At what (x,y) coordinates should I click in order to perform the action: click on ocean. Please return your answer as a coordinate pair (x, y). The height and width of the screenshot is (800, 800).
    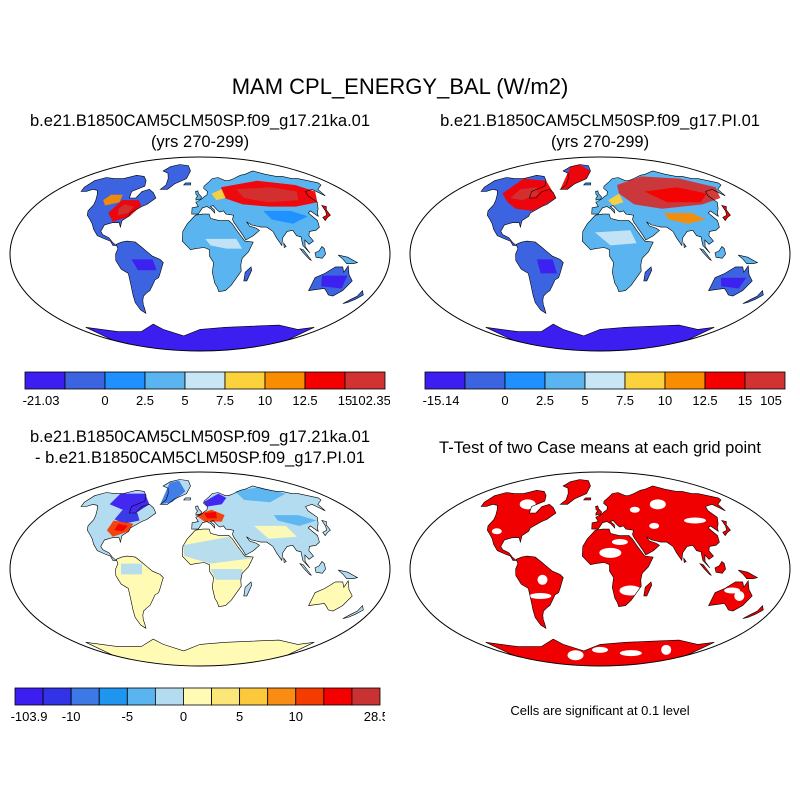
    Looking at the image, I should click on (200, 569).